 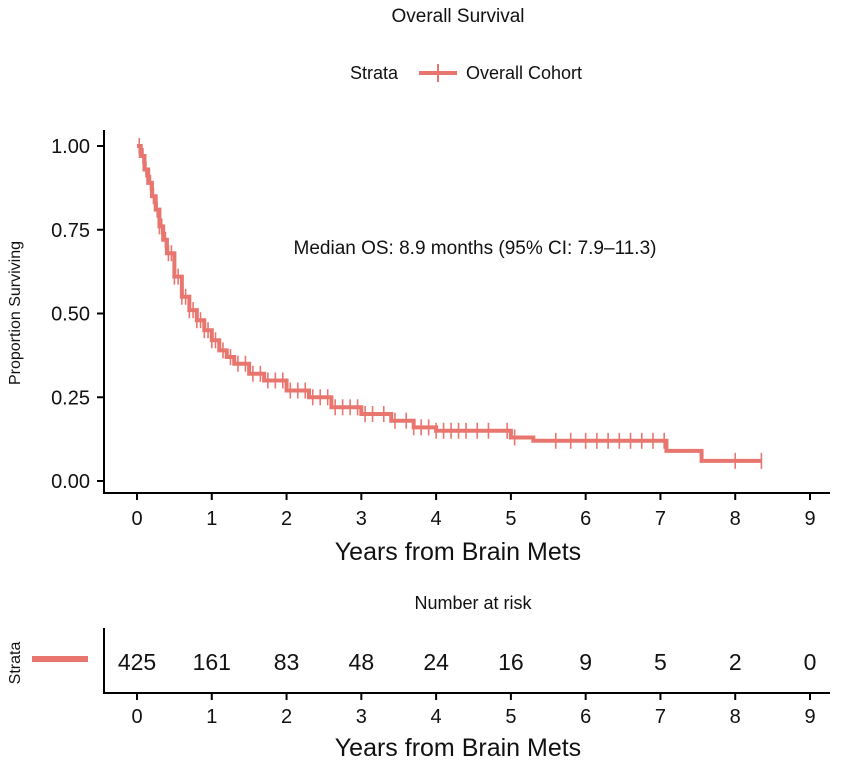 What do you see at coordinates (211, 717) in the screenshot?
I see `risk-x-tick-label: 1` at bounding box center [211, 717].